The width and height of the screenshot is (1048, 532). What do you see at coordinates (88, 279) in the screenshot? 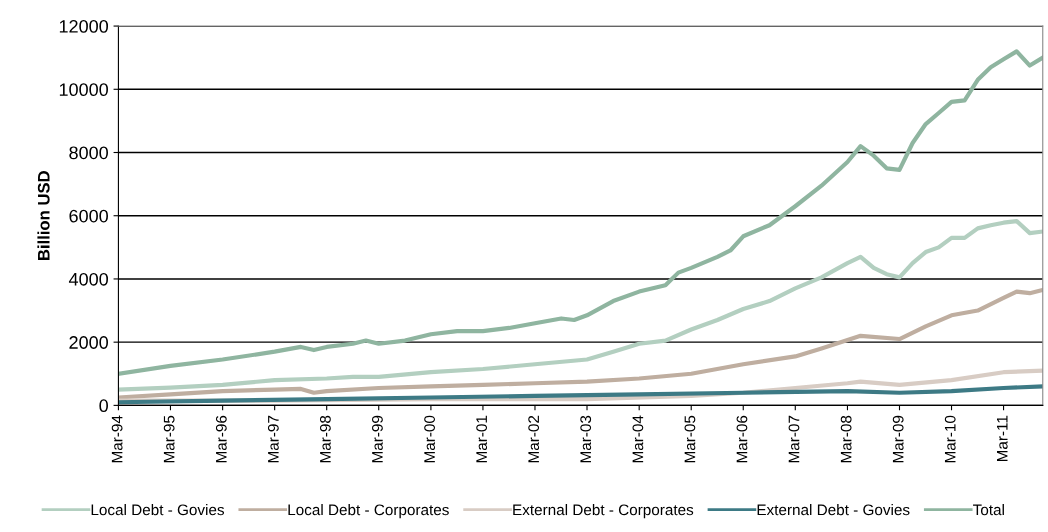
I see `y-tick-label: 4000` at bounding box center [88, 279].